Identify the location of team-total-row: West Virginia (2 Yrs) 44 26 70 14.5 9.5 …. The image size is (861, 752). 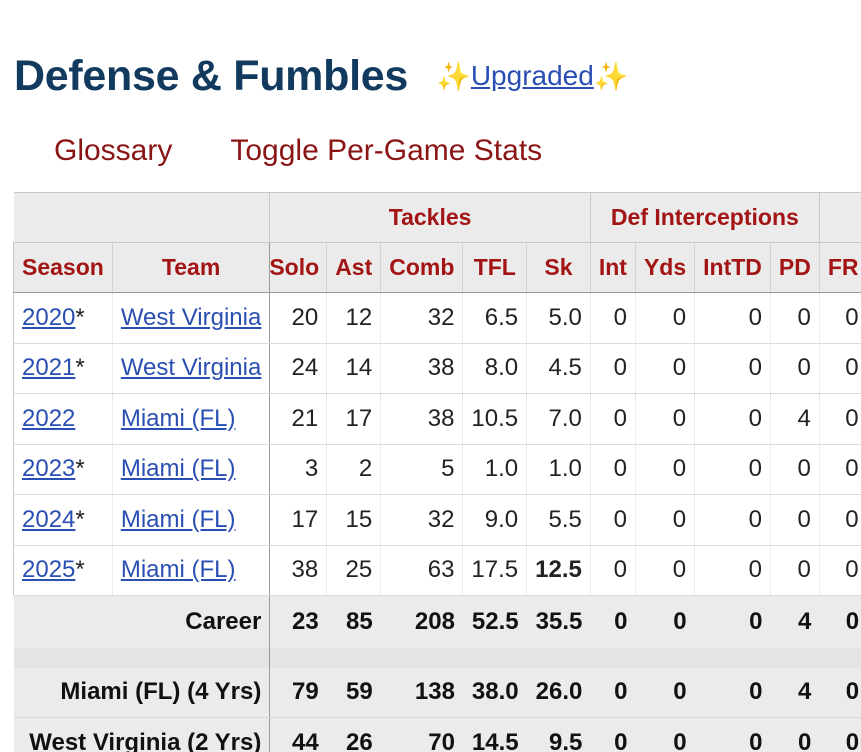
(437, 735).